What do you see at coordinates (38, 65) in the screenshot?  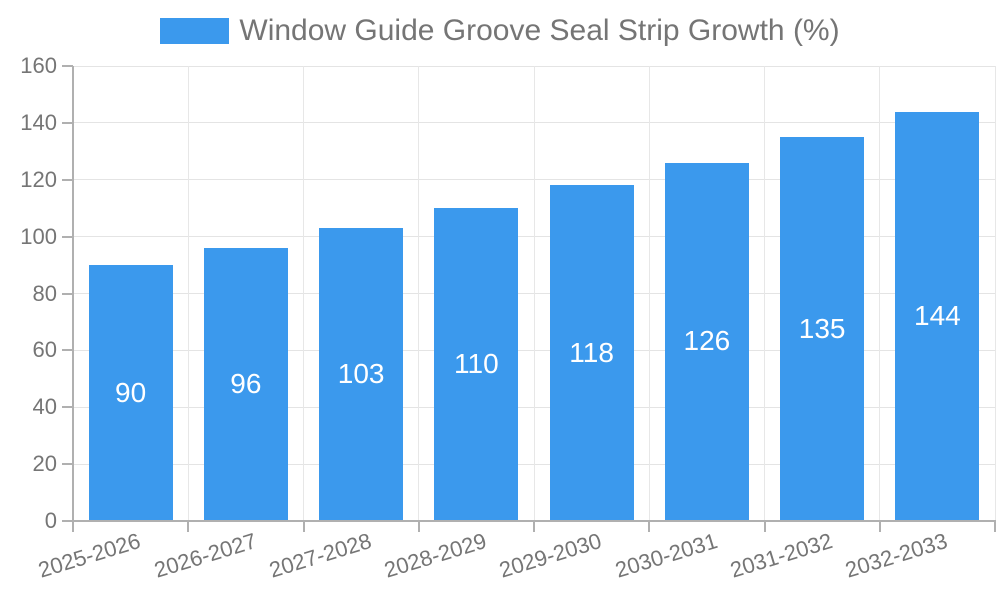 I see `y-tick-label: 160` at bounding box center [38, 65].